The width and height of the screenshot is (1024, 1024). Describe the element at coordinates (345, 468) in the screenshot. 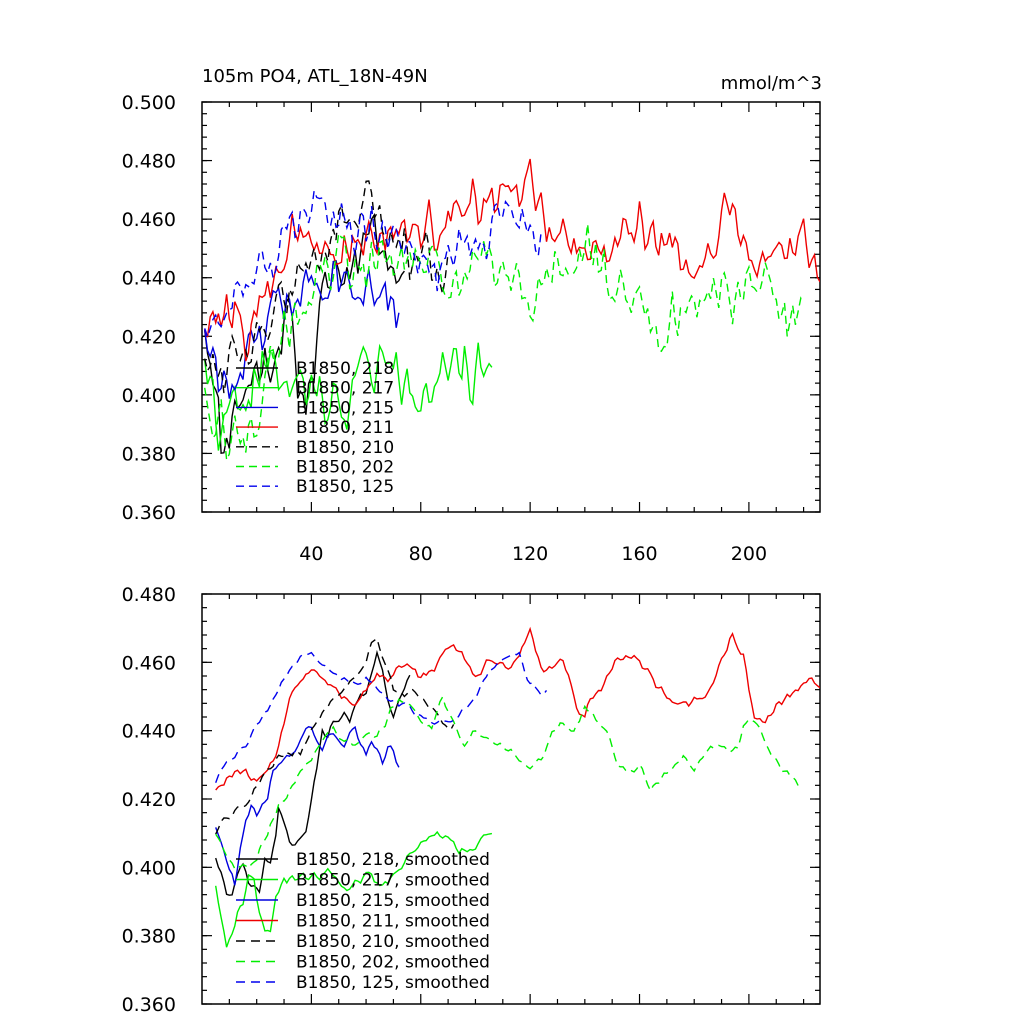

I see `legend-label: B1850, 202` at that location.